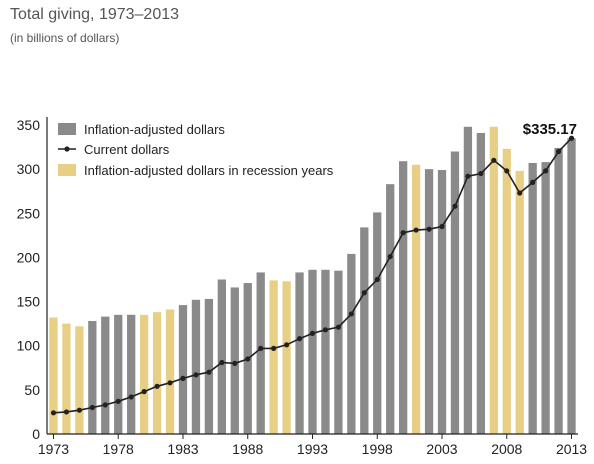  Describe the element at coordinates (29, 213) in the screenshot. I see `y-tick-label: 250` at that location.